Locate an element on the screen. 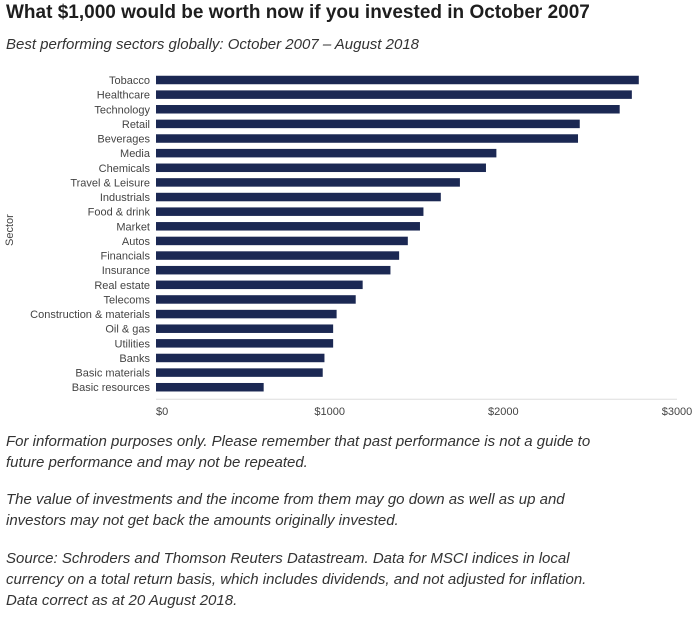 This screenshot has height=621, width=700. x-tick-label: $1000 is located at coordinates (329, 412).